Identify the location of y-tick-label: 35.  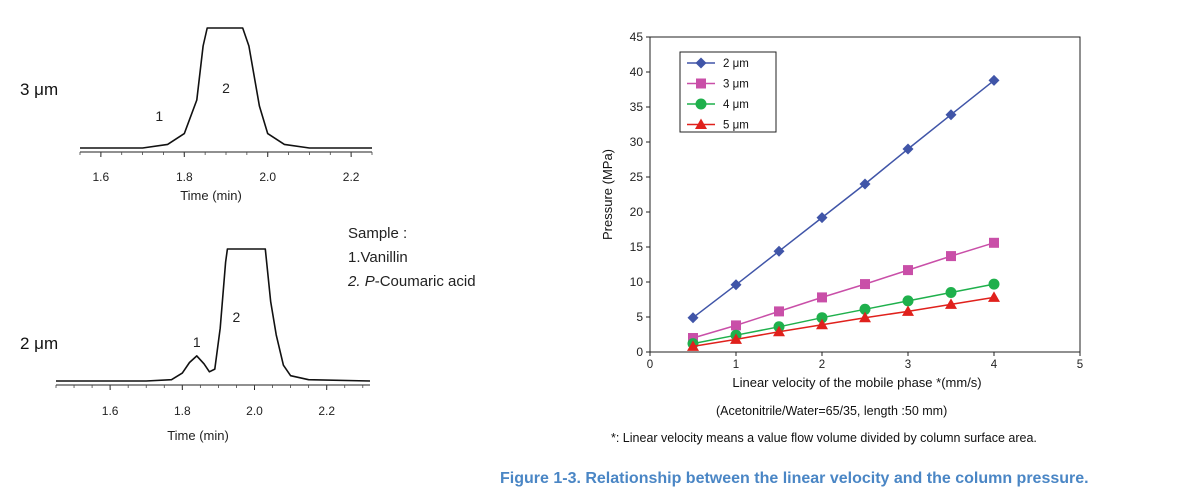
(637, 107).